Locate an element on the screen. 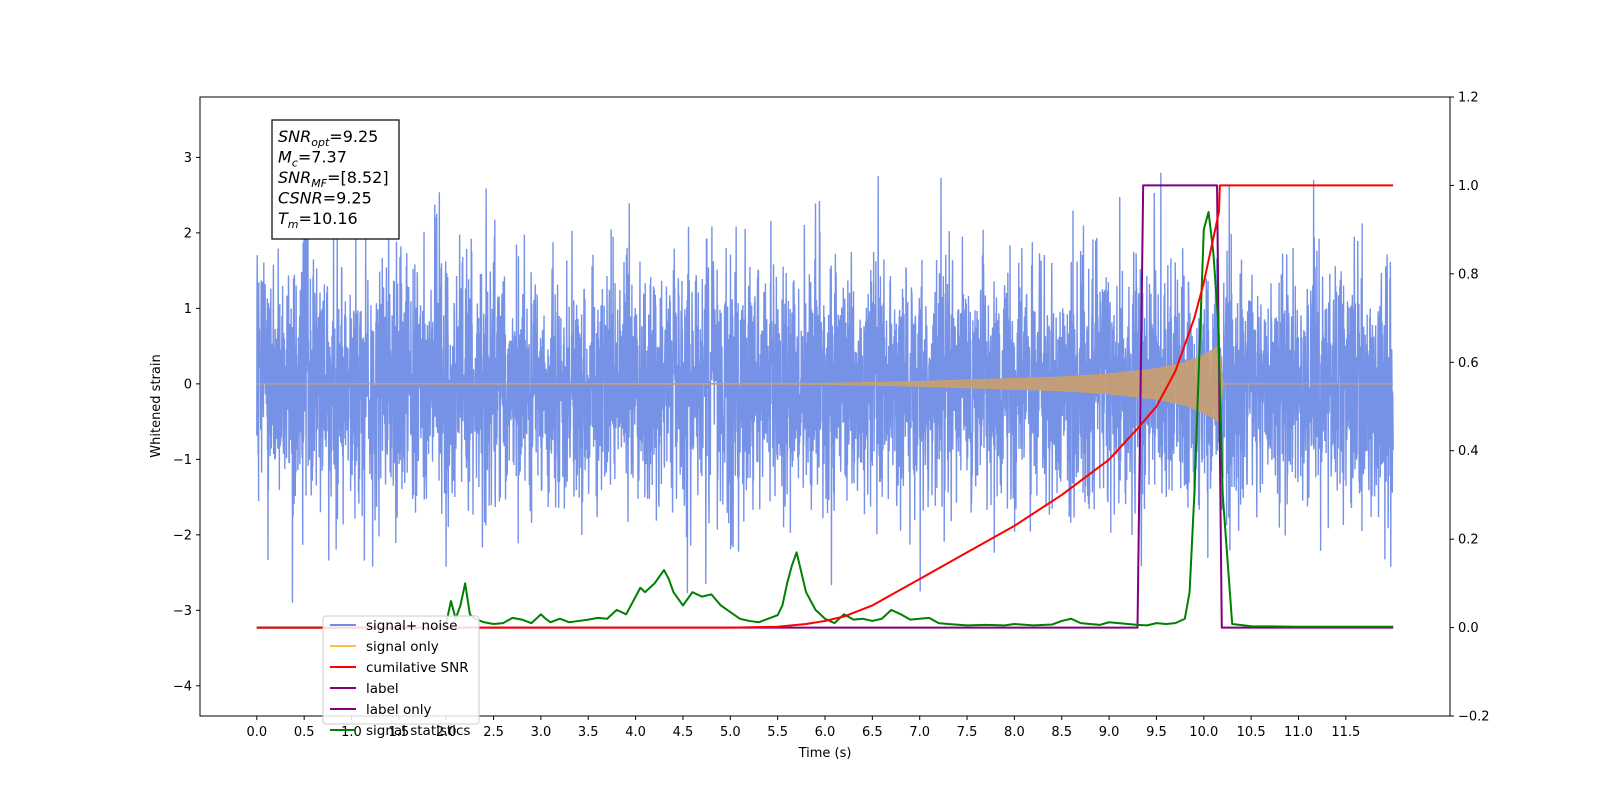 The height and width of the screenshot is (800, 1600). x-tick-label: 1.5 is located at coordinates (399, 732).